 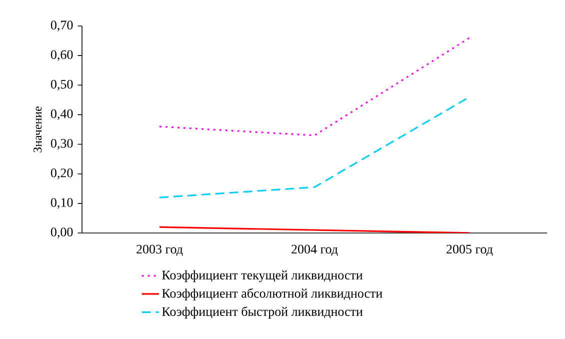 I want to click on legend-label: Коэффициент текущей ликвидности, so click(x=262, y=276).